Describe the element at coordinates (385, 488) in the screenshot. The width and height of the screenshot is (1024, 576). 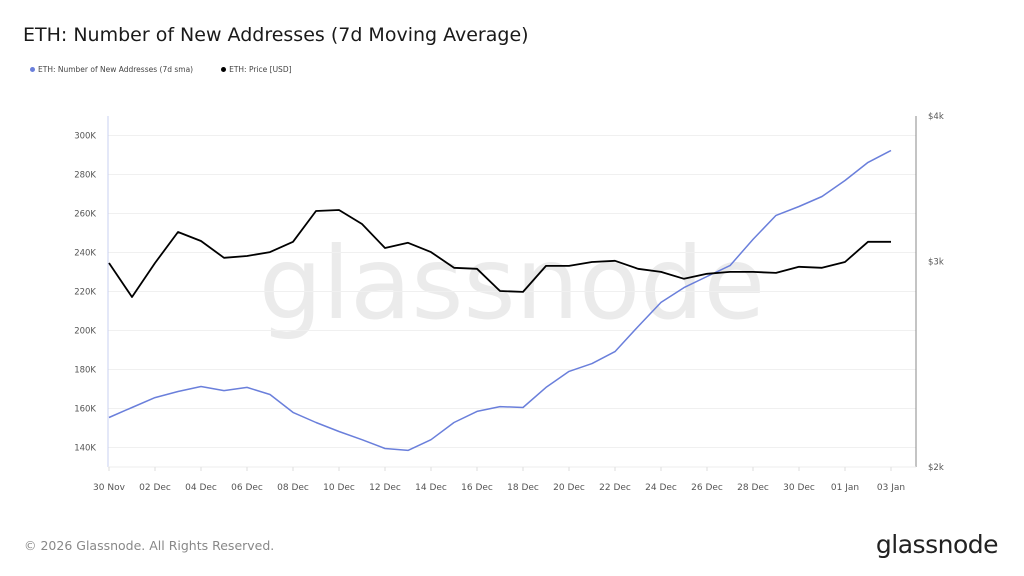
I see `x-tick-label: 12 Dec` at that location.